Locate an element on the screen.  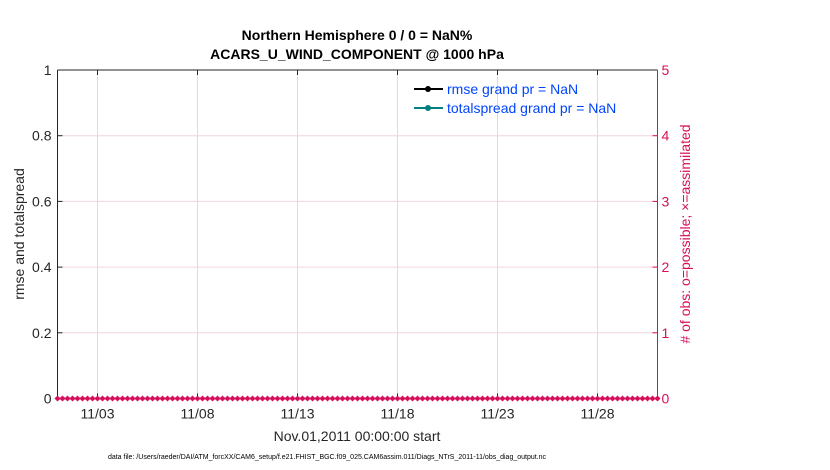
y-tick-label: 1 is located at coordinates (48, 70).